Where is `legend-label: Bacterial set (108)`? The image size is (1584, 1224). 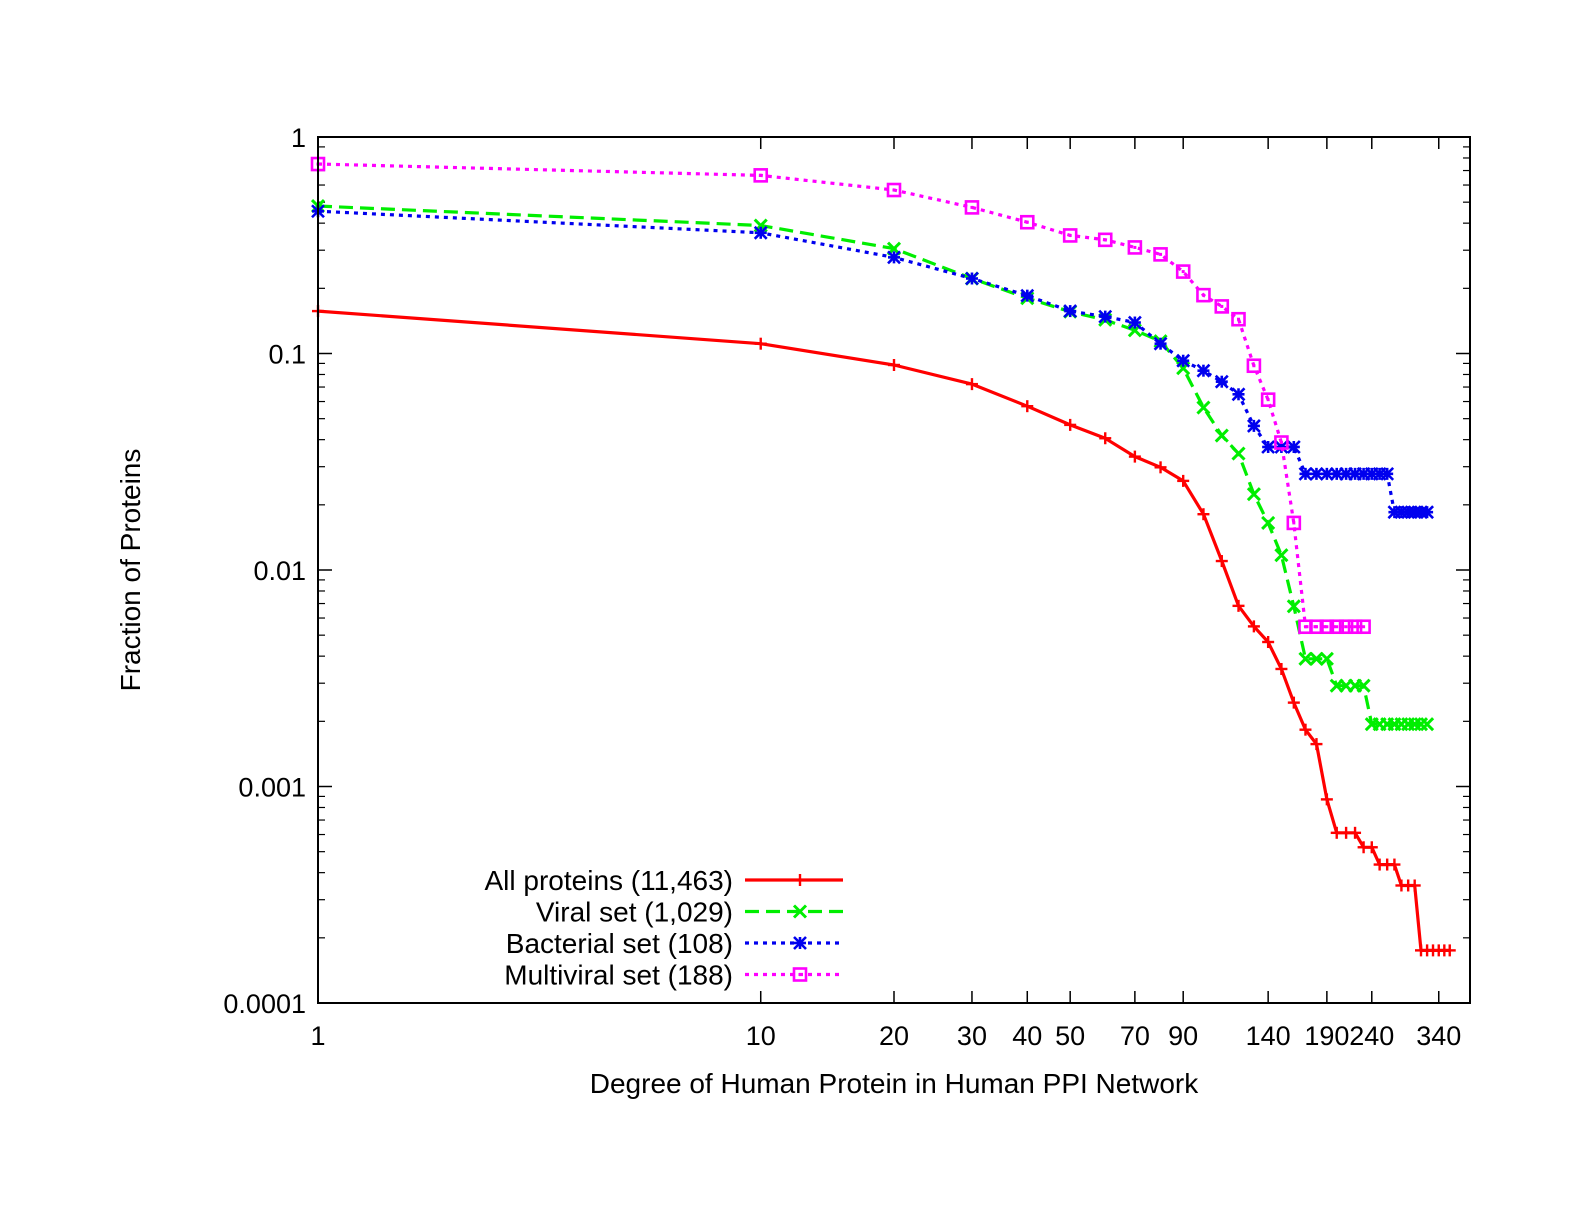 legend-label: Bacterial set (108) is located at coordinates (619, 943).